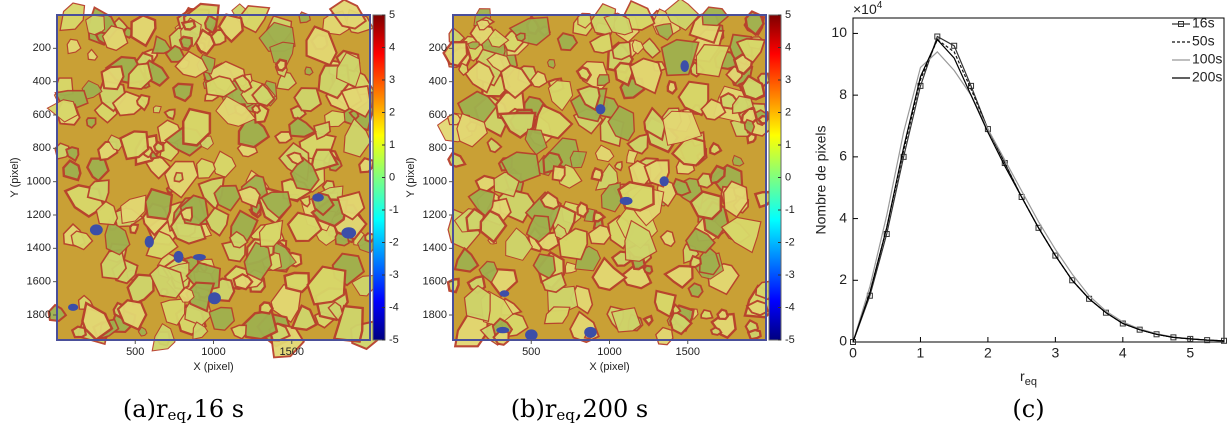  What do you see at coordinates (411, 177) in the screenshot?
I see `y-axis-label: Y (pixel)` at bounding box center [411, 177].